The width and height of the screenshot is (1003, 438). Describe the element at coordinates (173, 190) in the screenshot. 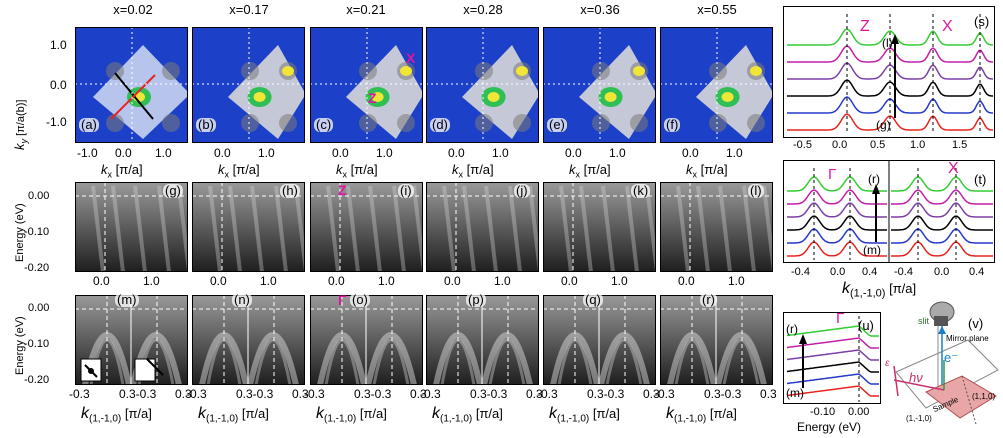

I see `panel-tag: (g)` at that location.